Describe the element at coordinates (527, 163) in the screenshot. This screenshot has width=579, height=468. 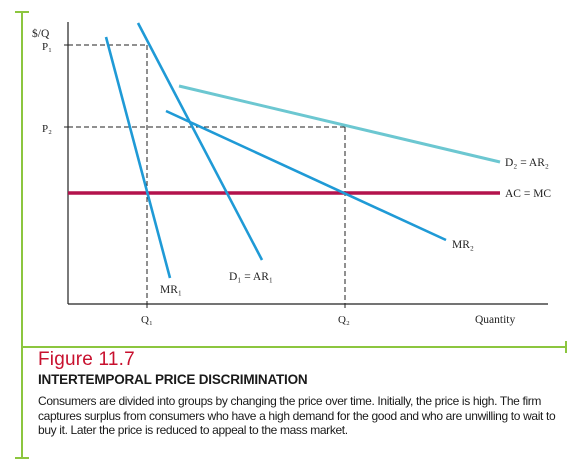
I see `label-d2-ar2: D₂ = AR₂` at that location.